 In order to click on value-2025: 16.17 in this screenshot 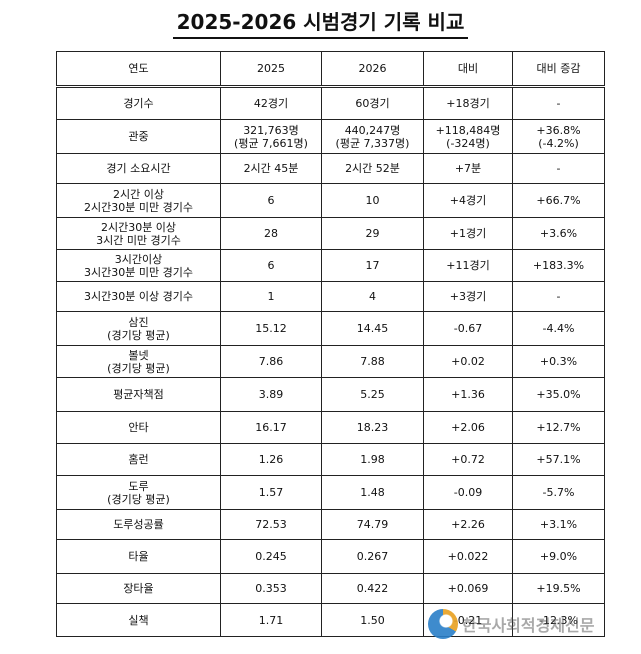, I will do `click(271, 427)`.